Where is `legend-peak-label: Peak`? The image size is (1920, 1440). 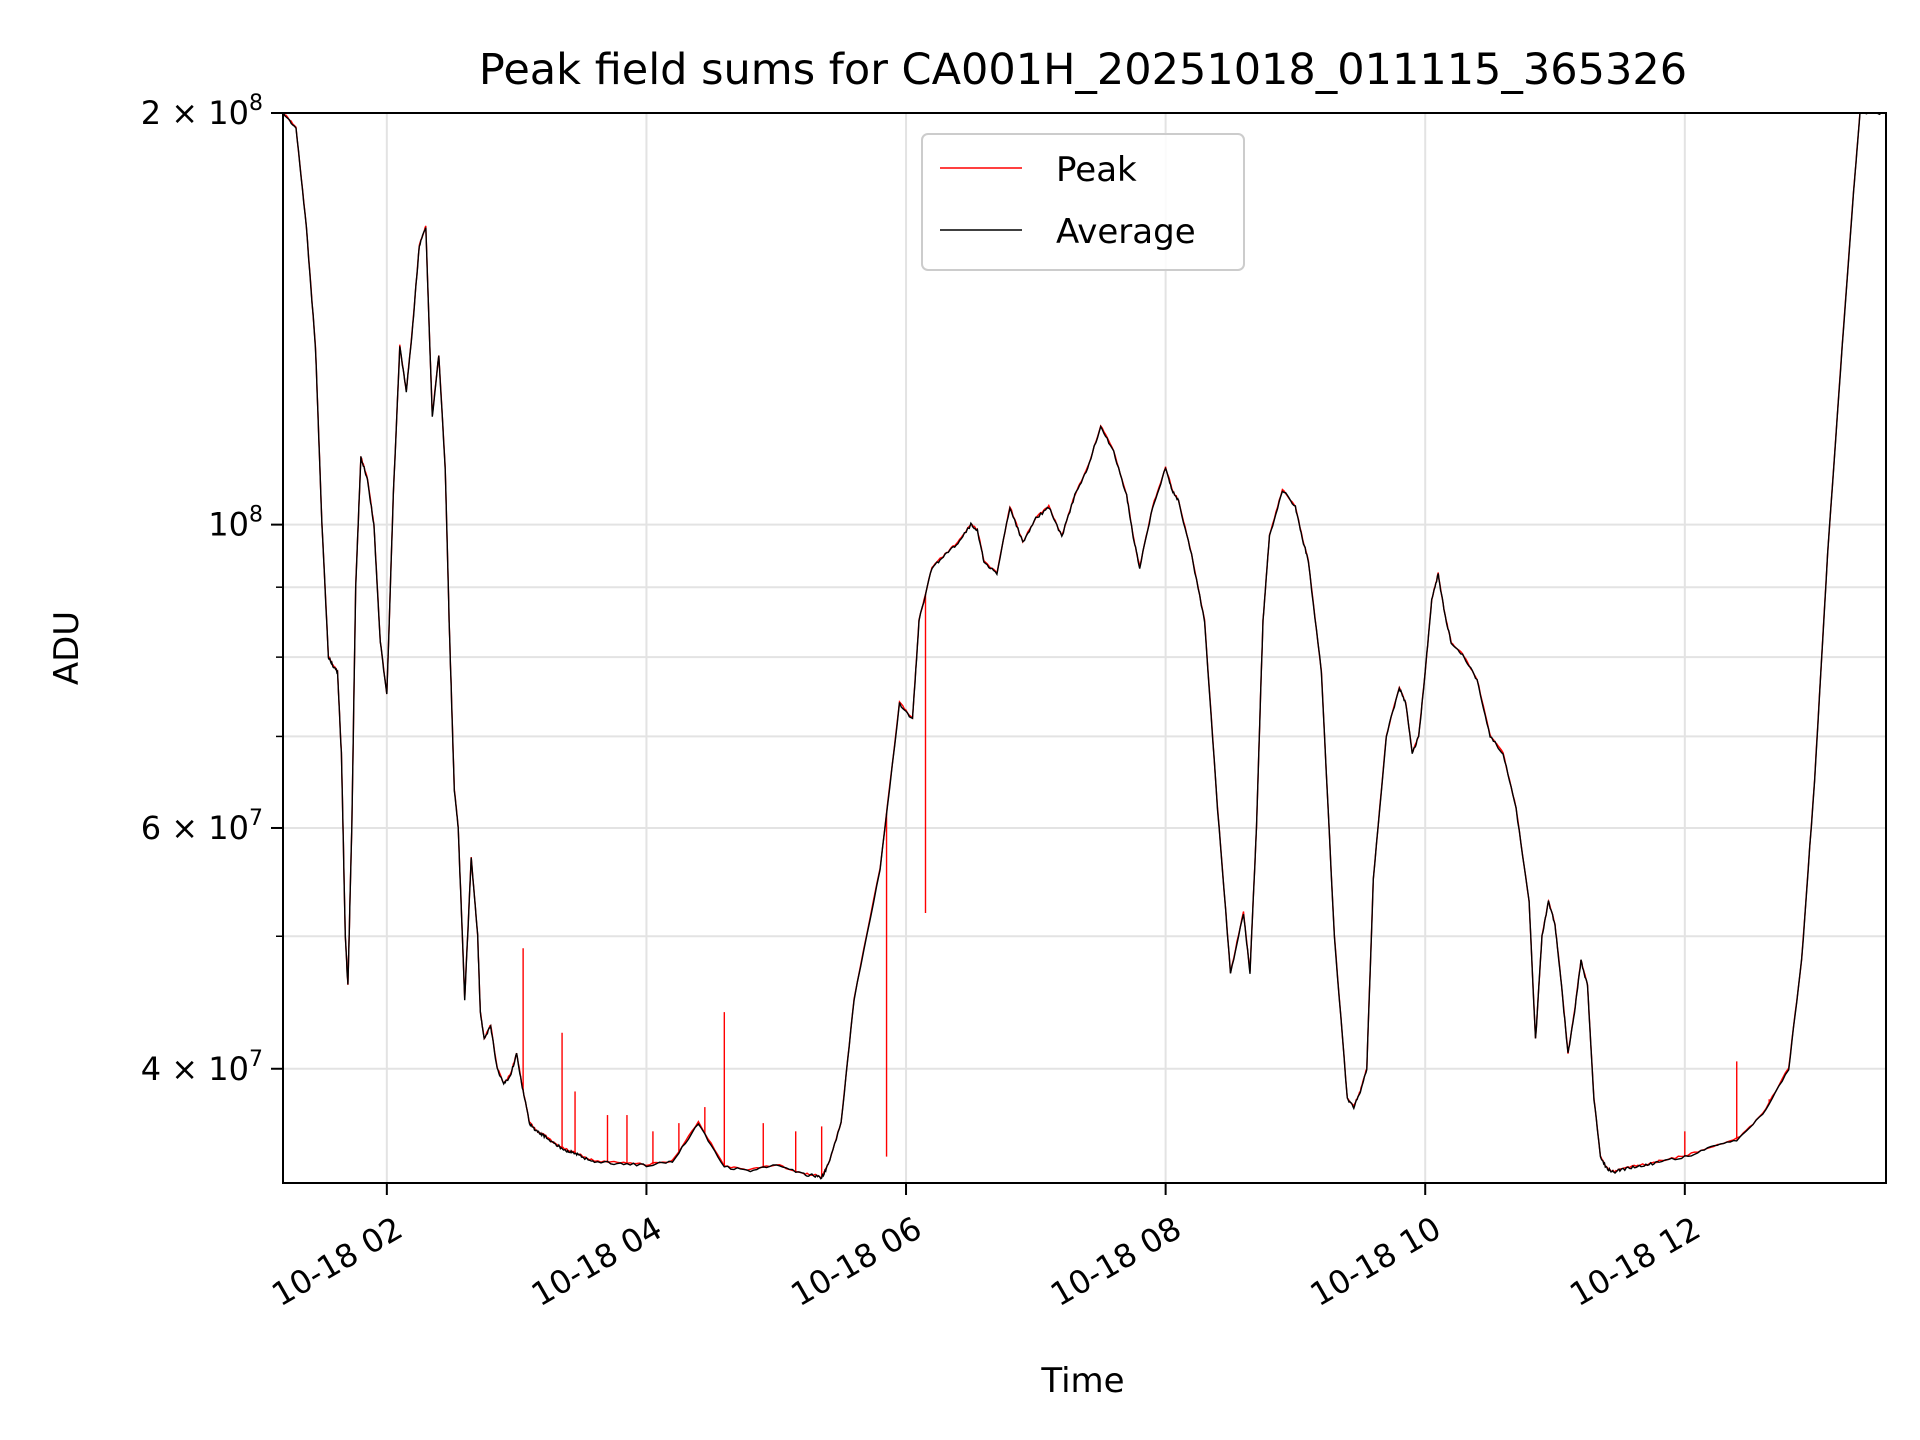
legend-peak-label: Peak is located at coordinates (1096, 170).